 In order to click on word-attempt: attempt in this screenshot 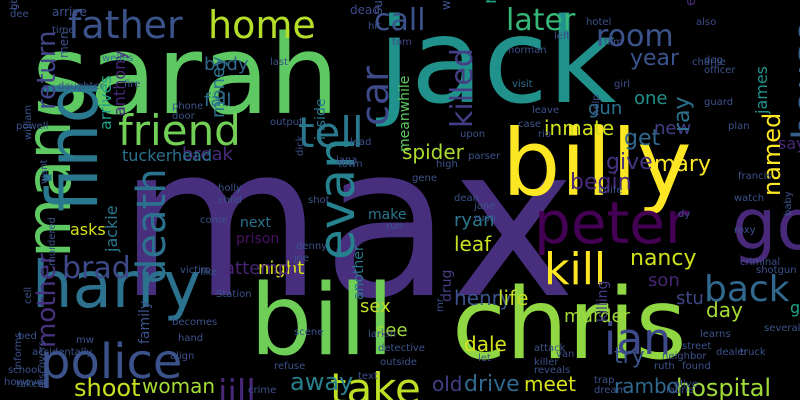, I will do `click(260, 268)`.